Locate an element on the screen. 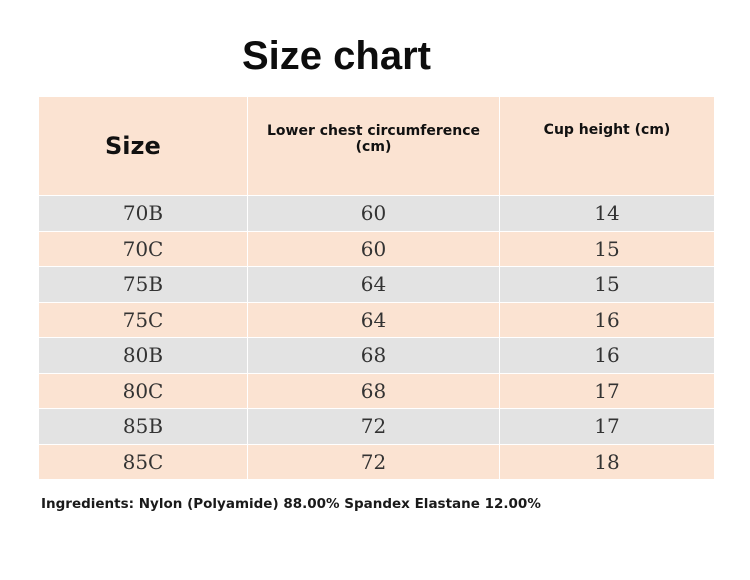 This screenshot has height=580, width=750. cell-cup-height: 18 is located at coordinates (607, 461).